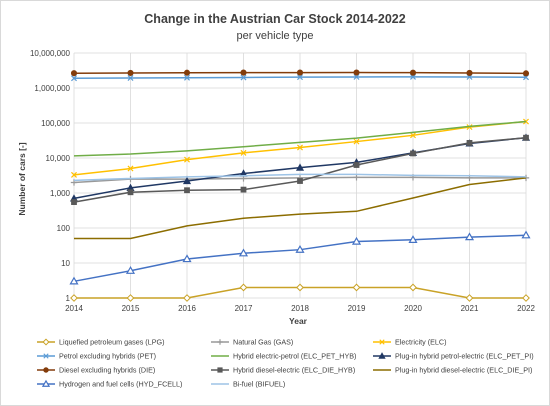 This screenshot has width=550, height=406. What do you see at coordinates (526, 308) in the screenshot?
I see `x-tick-label: 2022` at bounding box center [526, 308].